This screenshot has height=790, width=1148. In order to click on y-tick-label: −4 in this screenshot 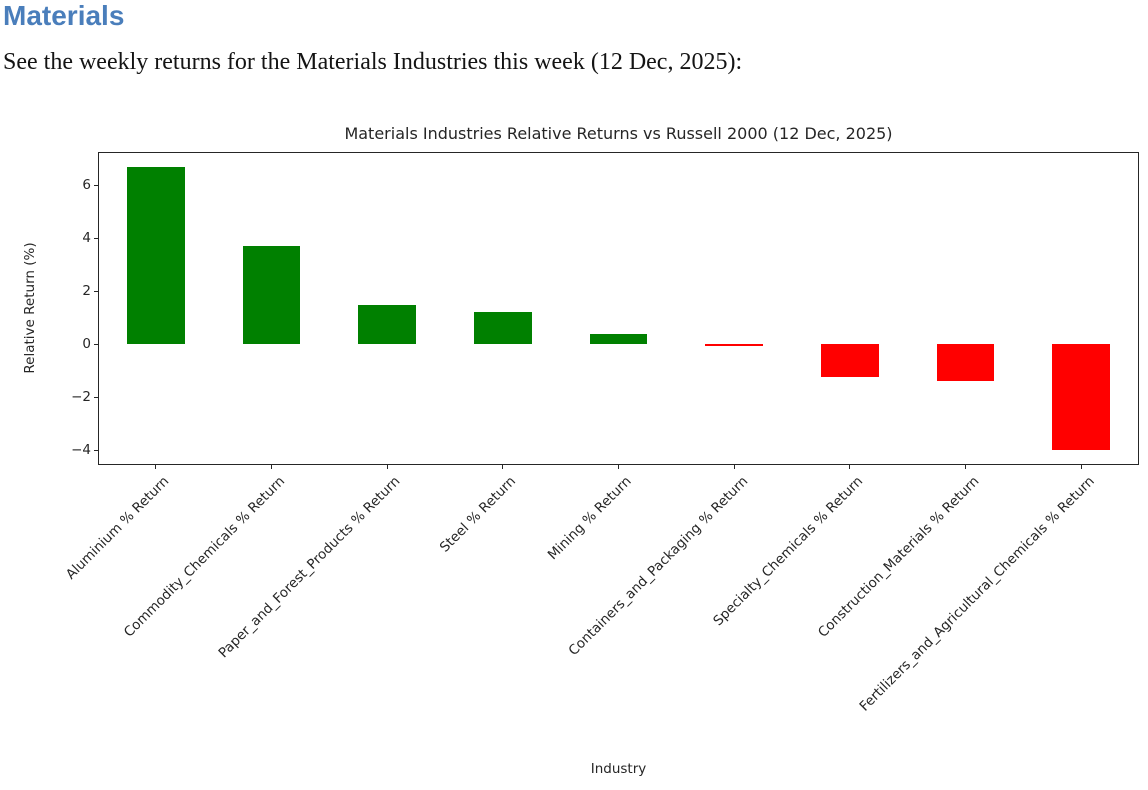, I will do `click(81, 450)`.